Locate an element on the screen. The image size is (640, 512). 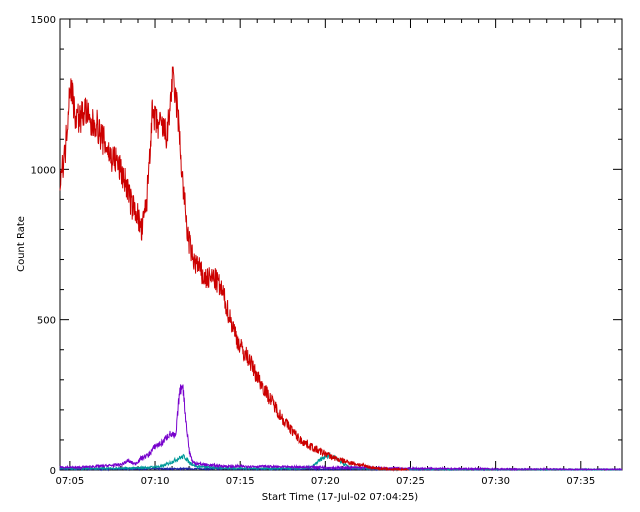
x-tick-label: 07:10 is located at coordinates (155, 481).